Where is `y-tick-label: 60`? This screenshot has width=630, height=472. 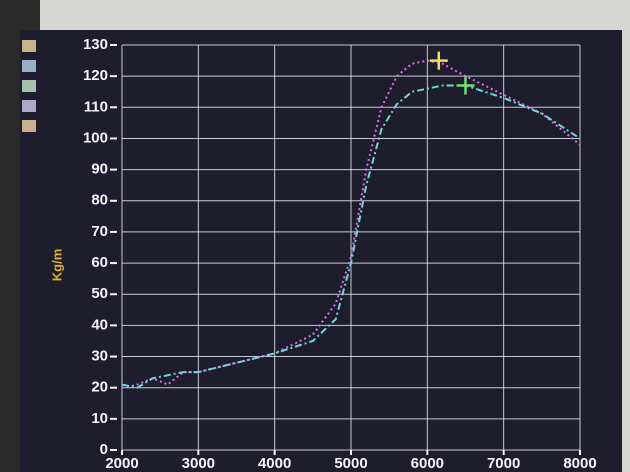 y-tick-label: 60 is located at coordinates (99, 262).